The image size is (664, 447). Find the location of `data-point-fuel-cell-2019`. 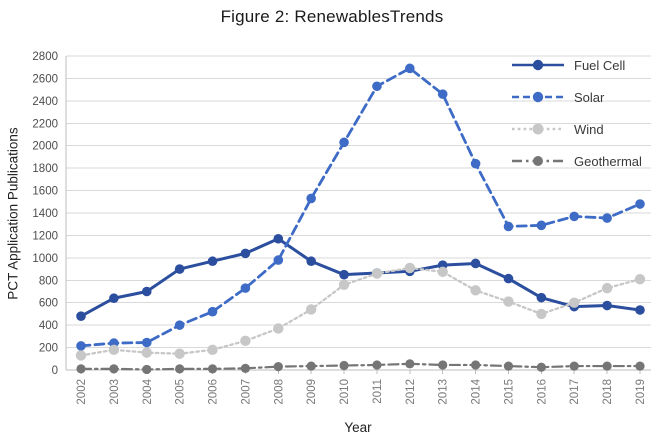

data-point-fuel-cell-2019 is located at coordinates (640, 310).